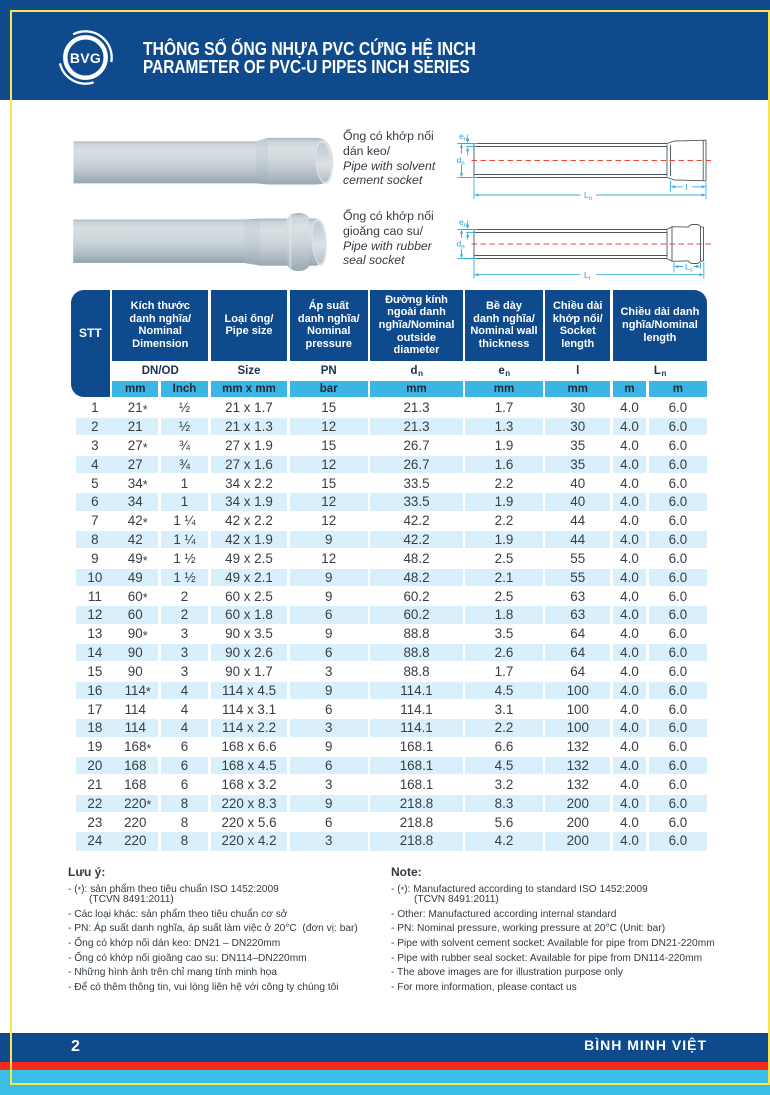  What do you see at coordinates (588, 196) in the screenshot?
I see `svg-text: Ln` at bounding box center [588, 196].